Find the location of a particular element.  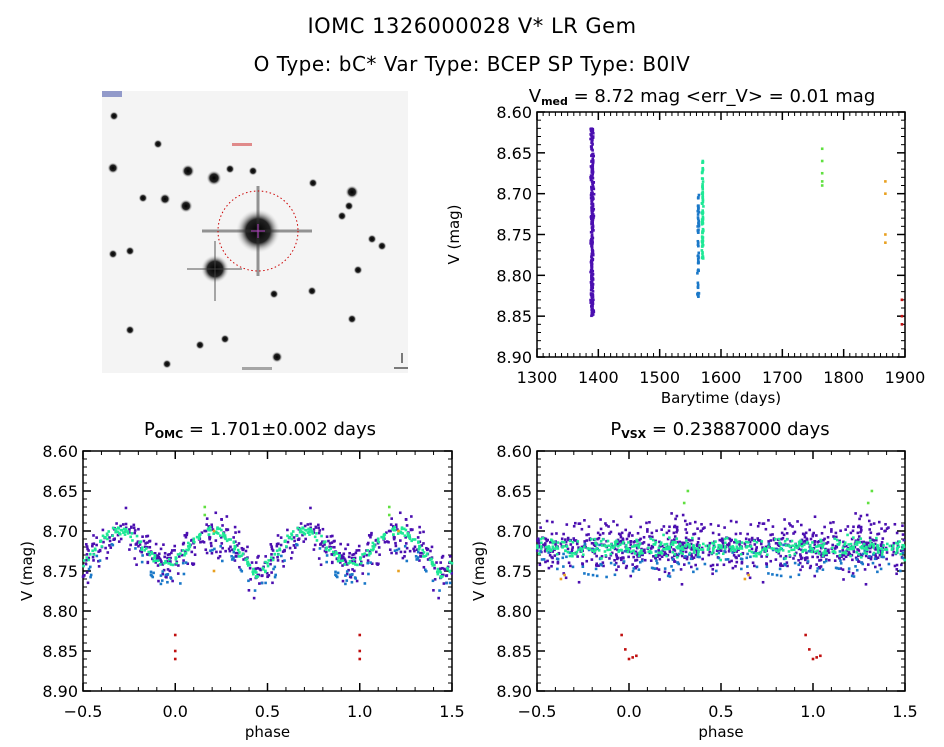

finder-star is located at coordinates (114, 116).